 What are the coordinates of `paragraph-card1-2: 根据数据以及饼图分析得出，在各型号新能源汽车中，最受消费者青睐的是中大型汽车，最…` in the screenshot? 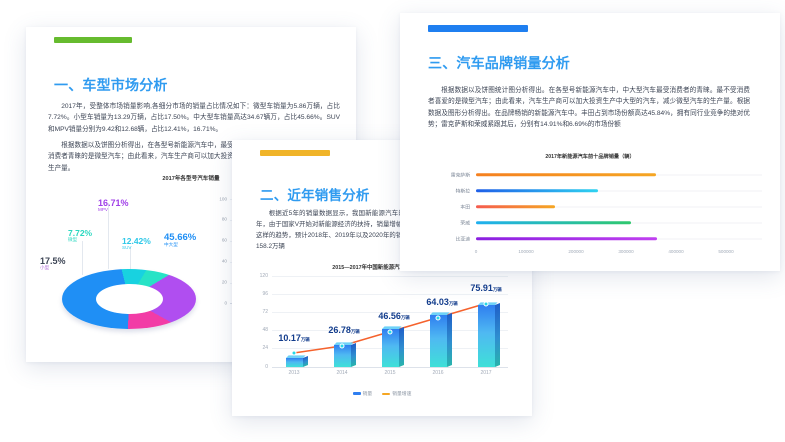 It's located at (194, 157).